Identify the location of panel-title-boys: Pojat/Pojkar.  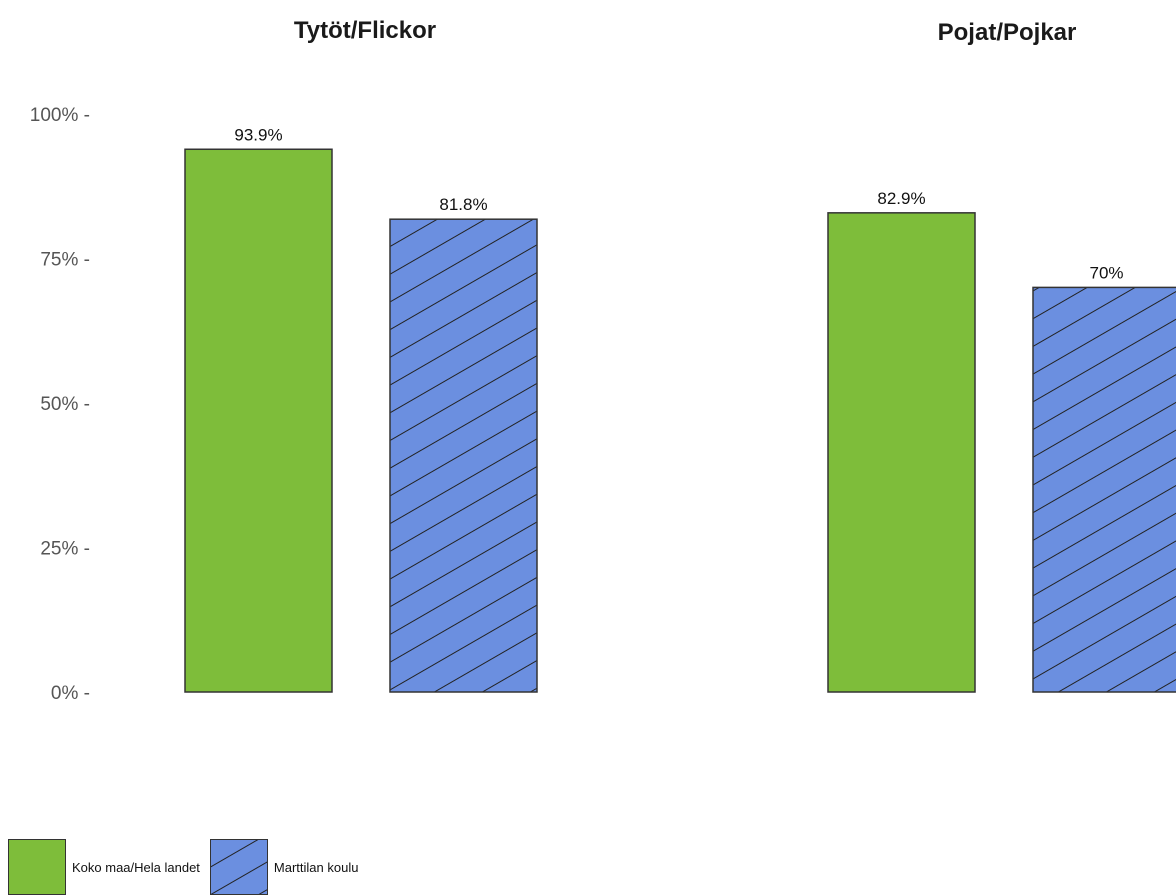
(1007, 32).